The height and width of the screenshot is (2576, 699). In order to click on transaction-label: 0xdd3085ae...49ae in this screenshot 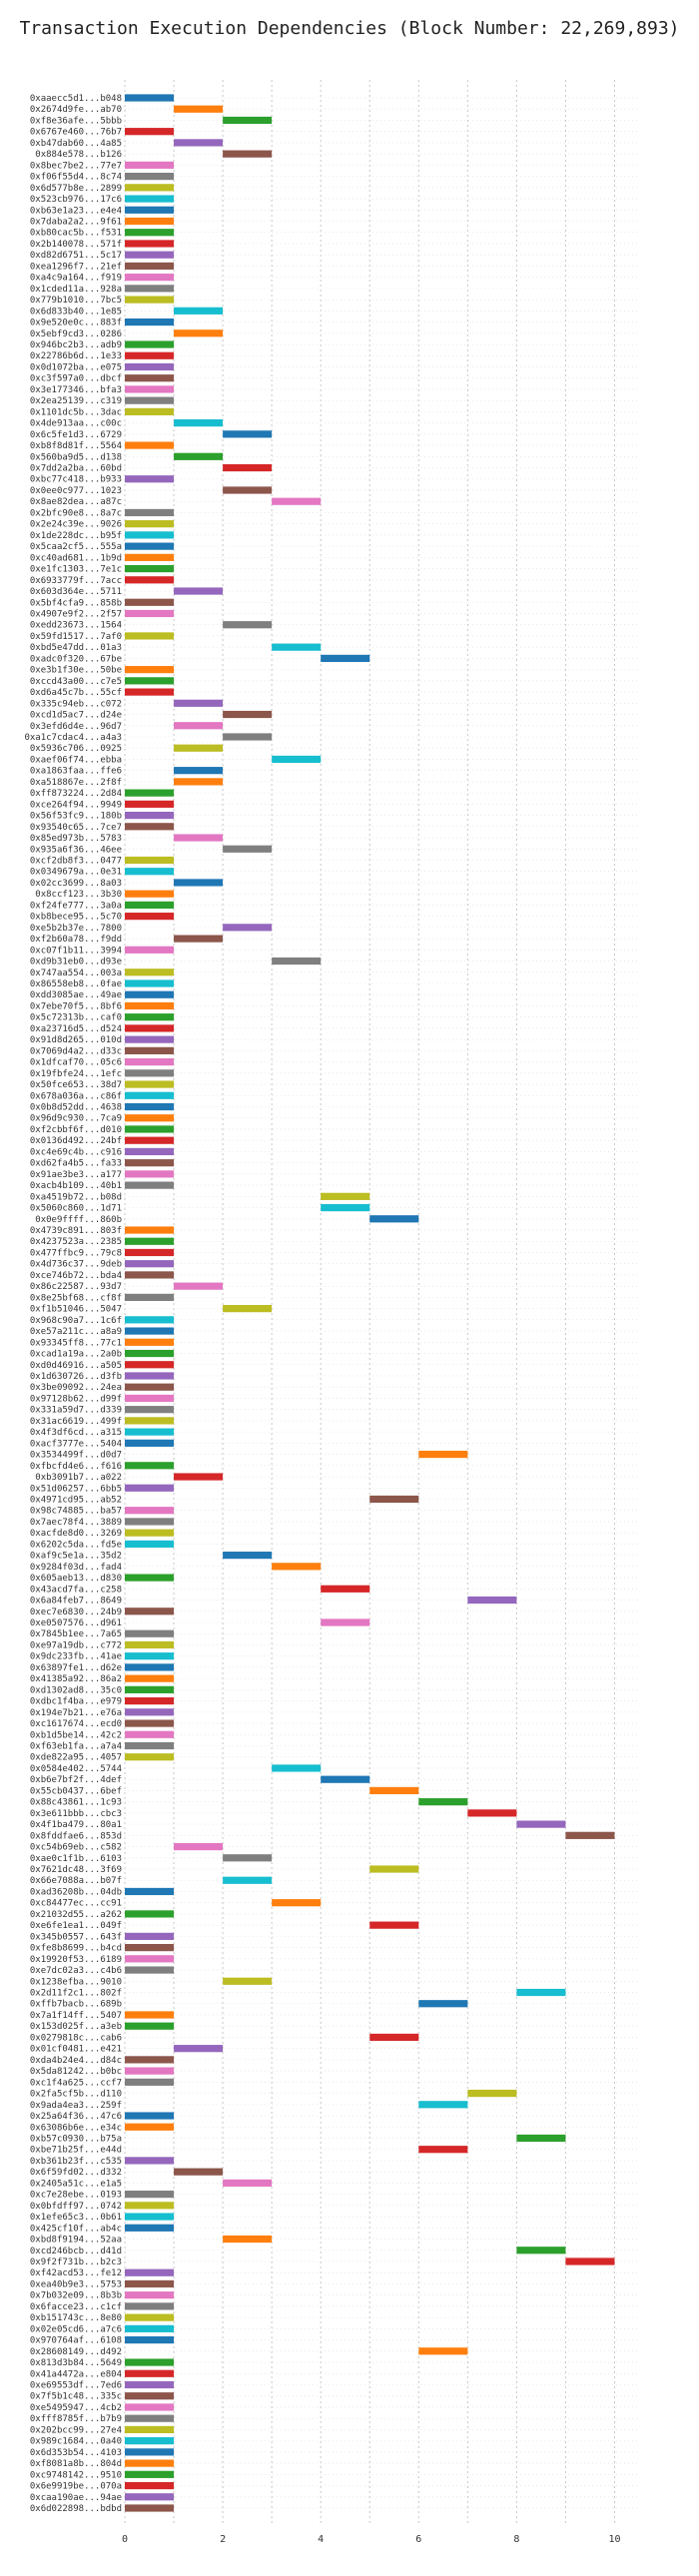, I will do `click(76, 995)`.